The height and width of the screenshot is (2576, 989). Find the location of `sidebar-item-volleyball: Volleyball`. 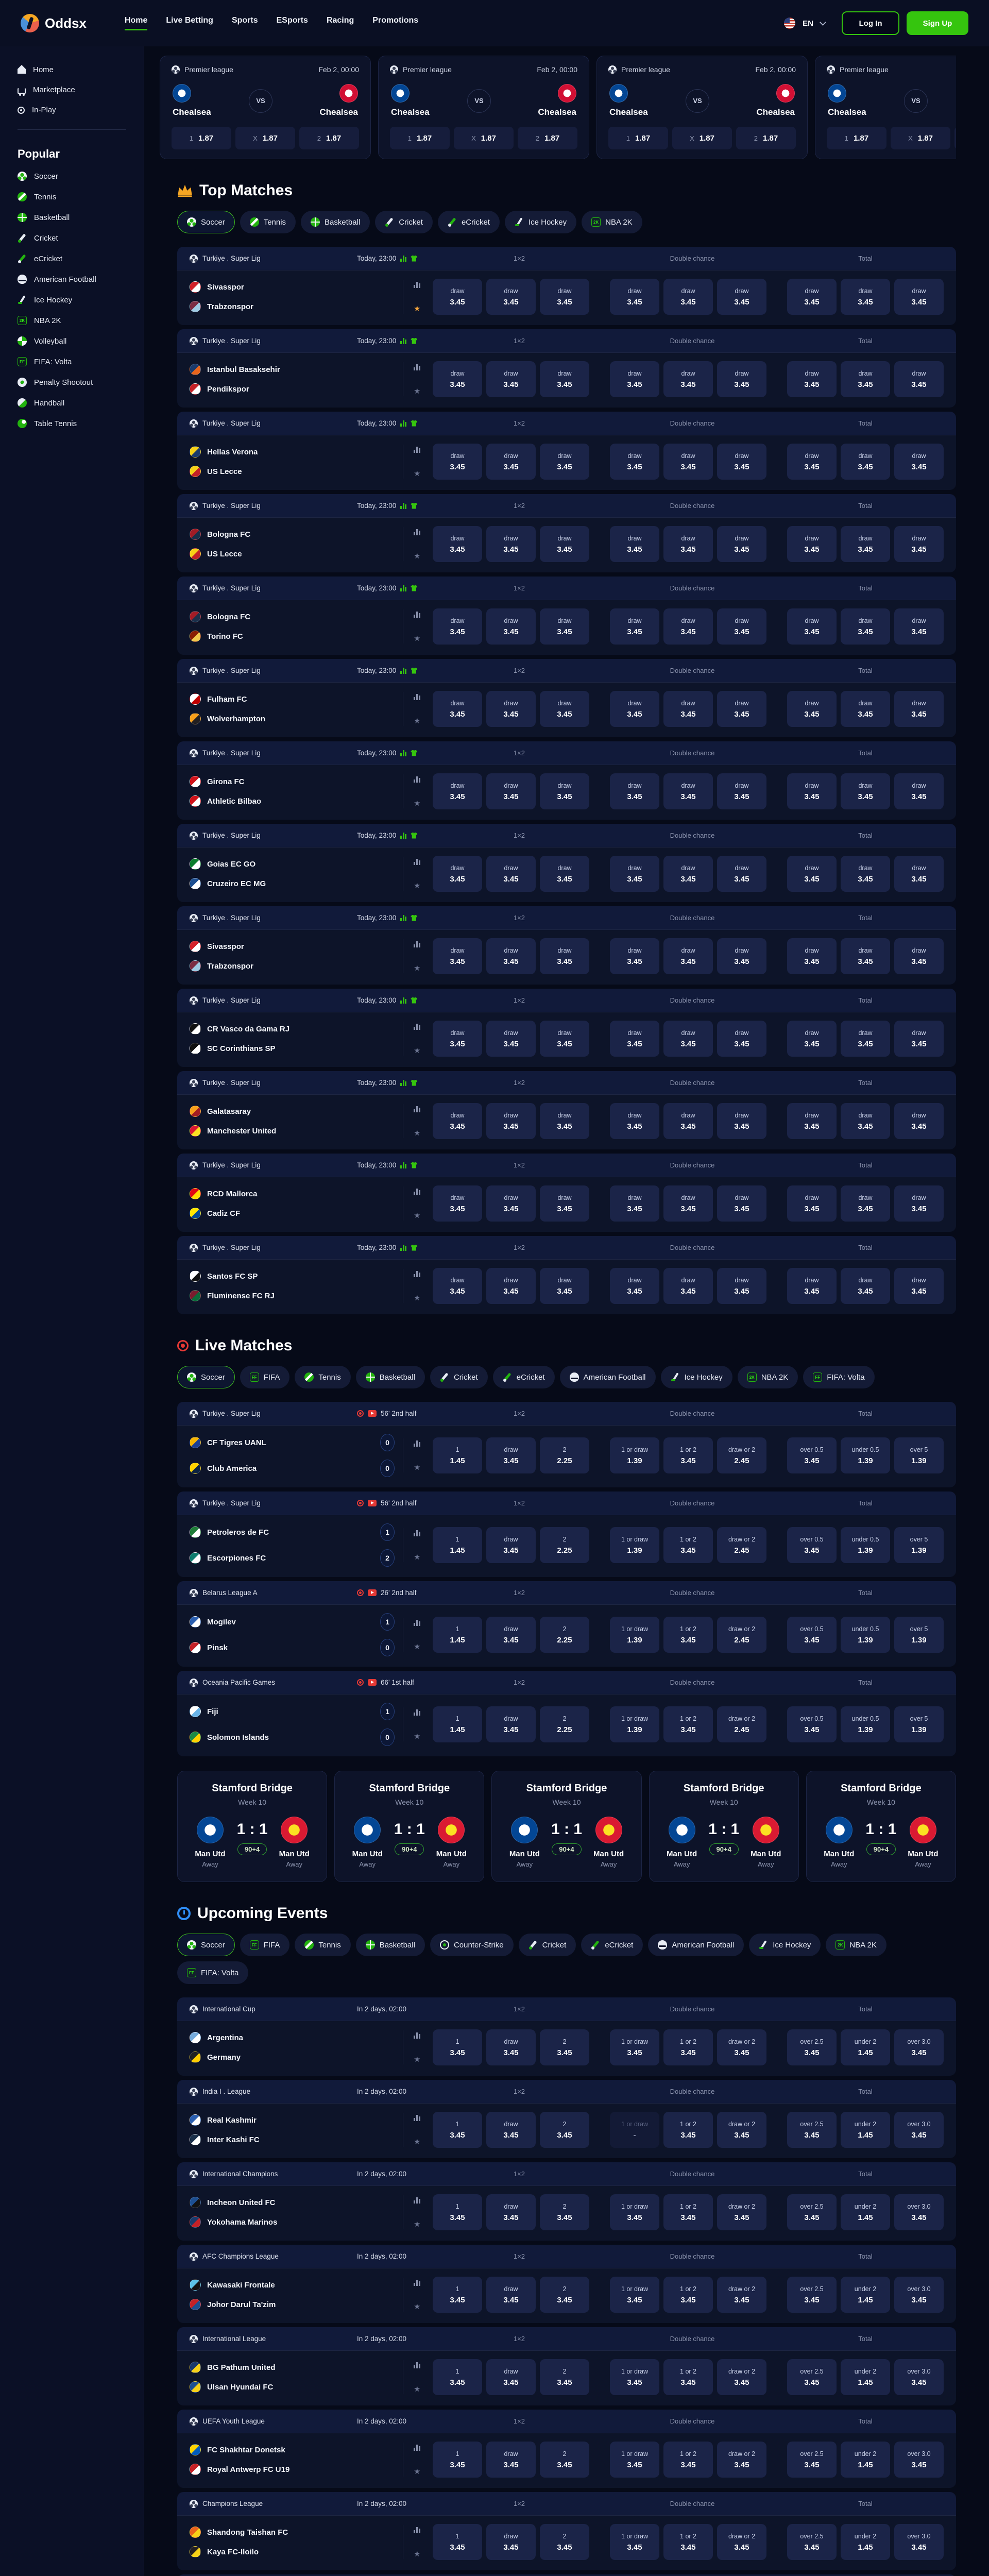

sidebar-item-volleyball: Volleyball is located at coordinates (72, 341).